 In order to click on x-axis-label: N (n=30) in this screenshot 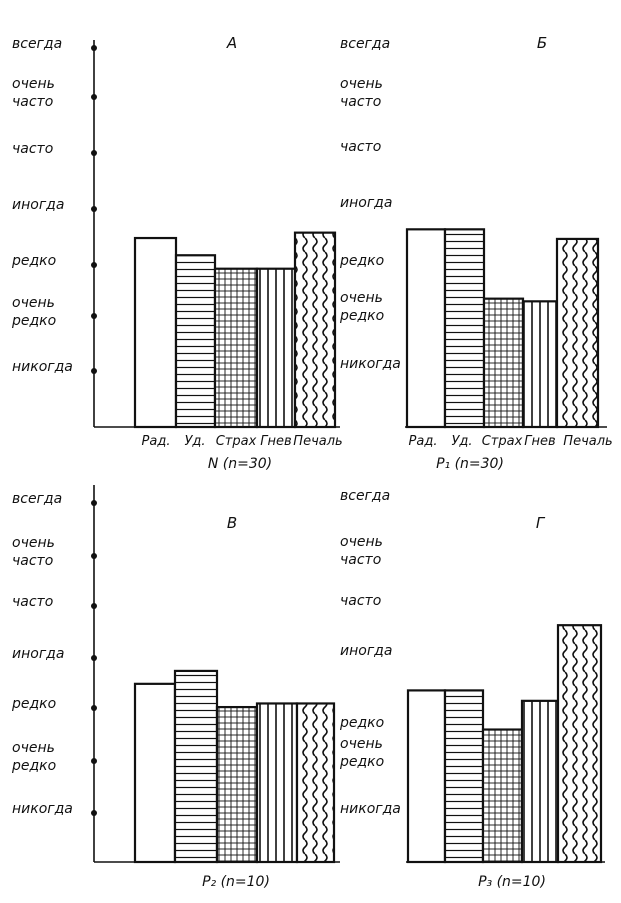, I will do `click(240, 464)`.